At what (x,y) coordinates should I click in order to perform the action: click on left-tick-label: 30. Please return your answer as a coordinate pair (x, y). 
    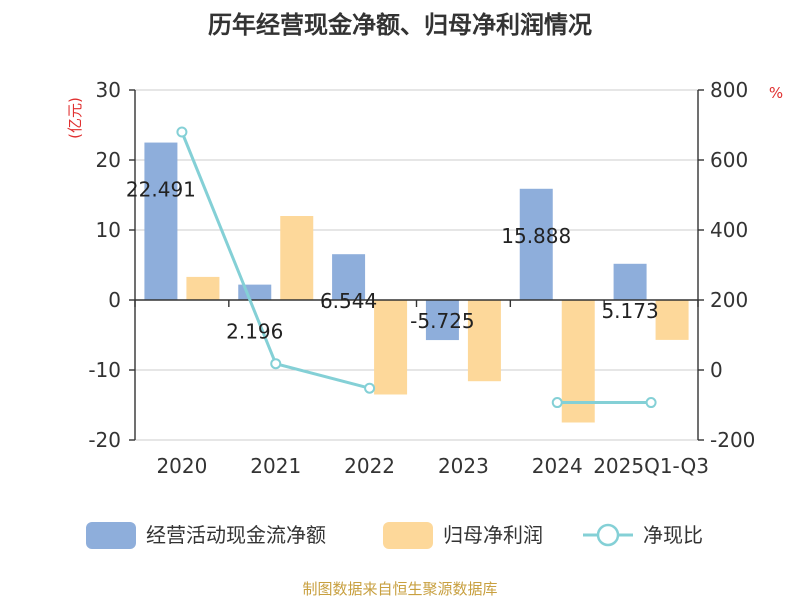
    Looking at the image, I should click on (108, 90).